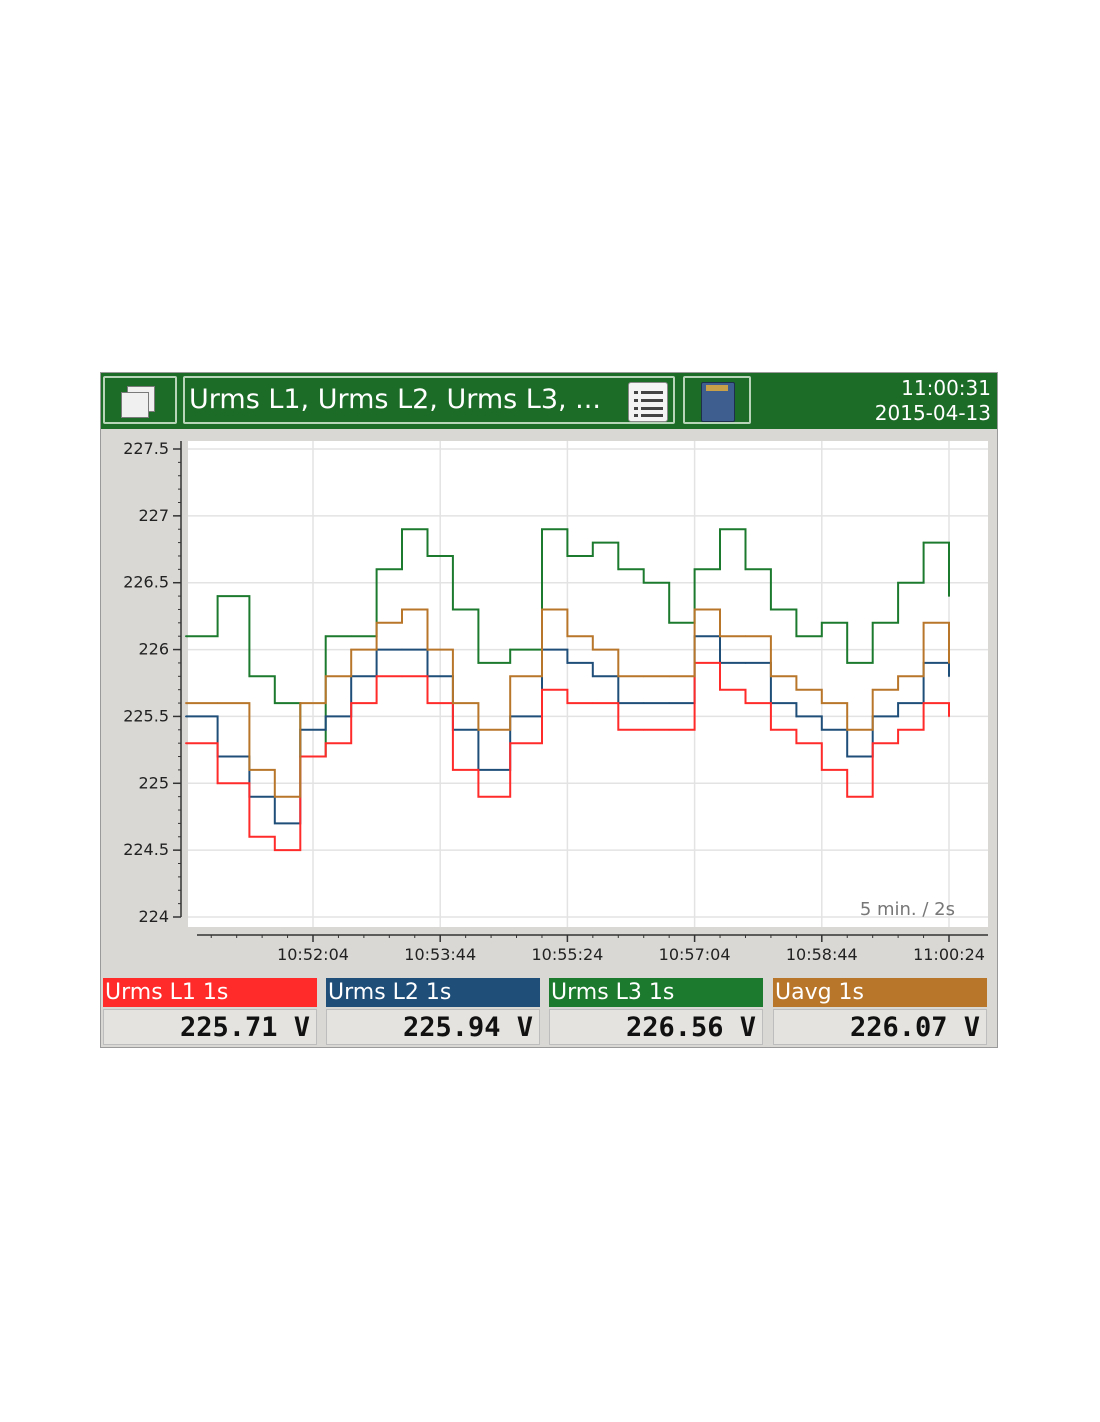 Image resolution: width=1100 pixels, height=1422 pixels. What do you see at coordinates (440, 954) in the screenshot?
I see `x-tick-label: 10:53:44` at bounding box center [440, 954].